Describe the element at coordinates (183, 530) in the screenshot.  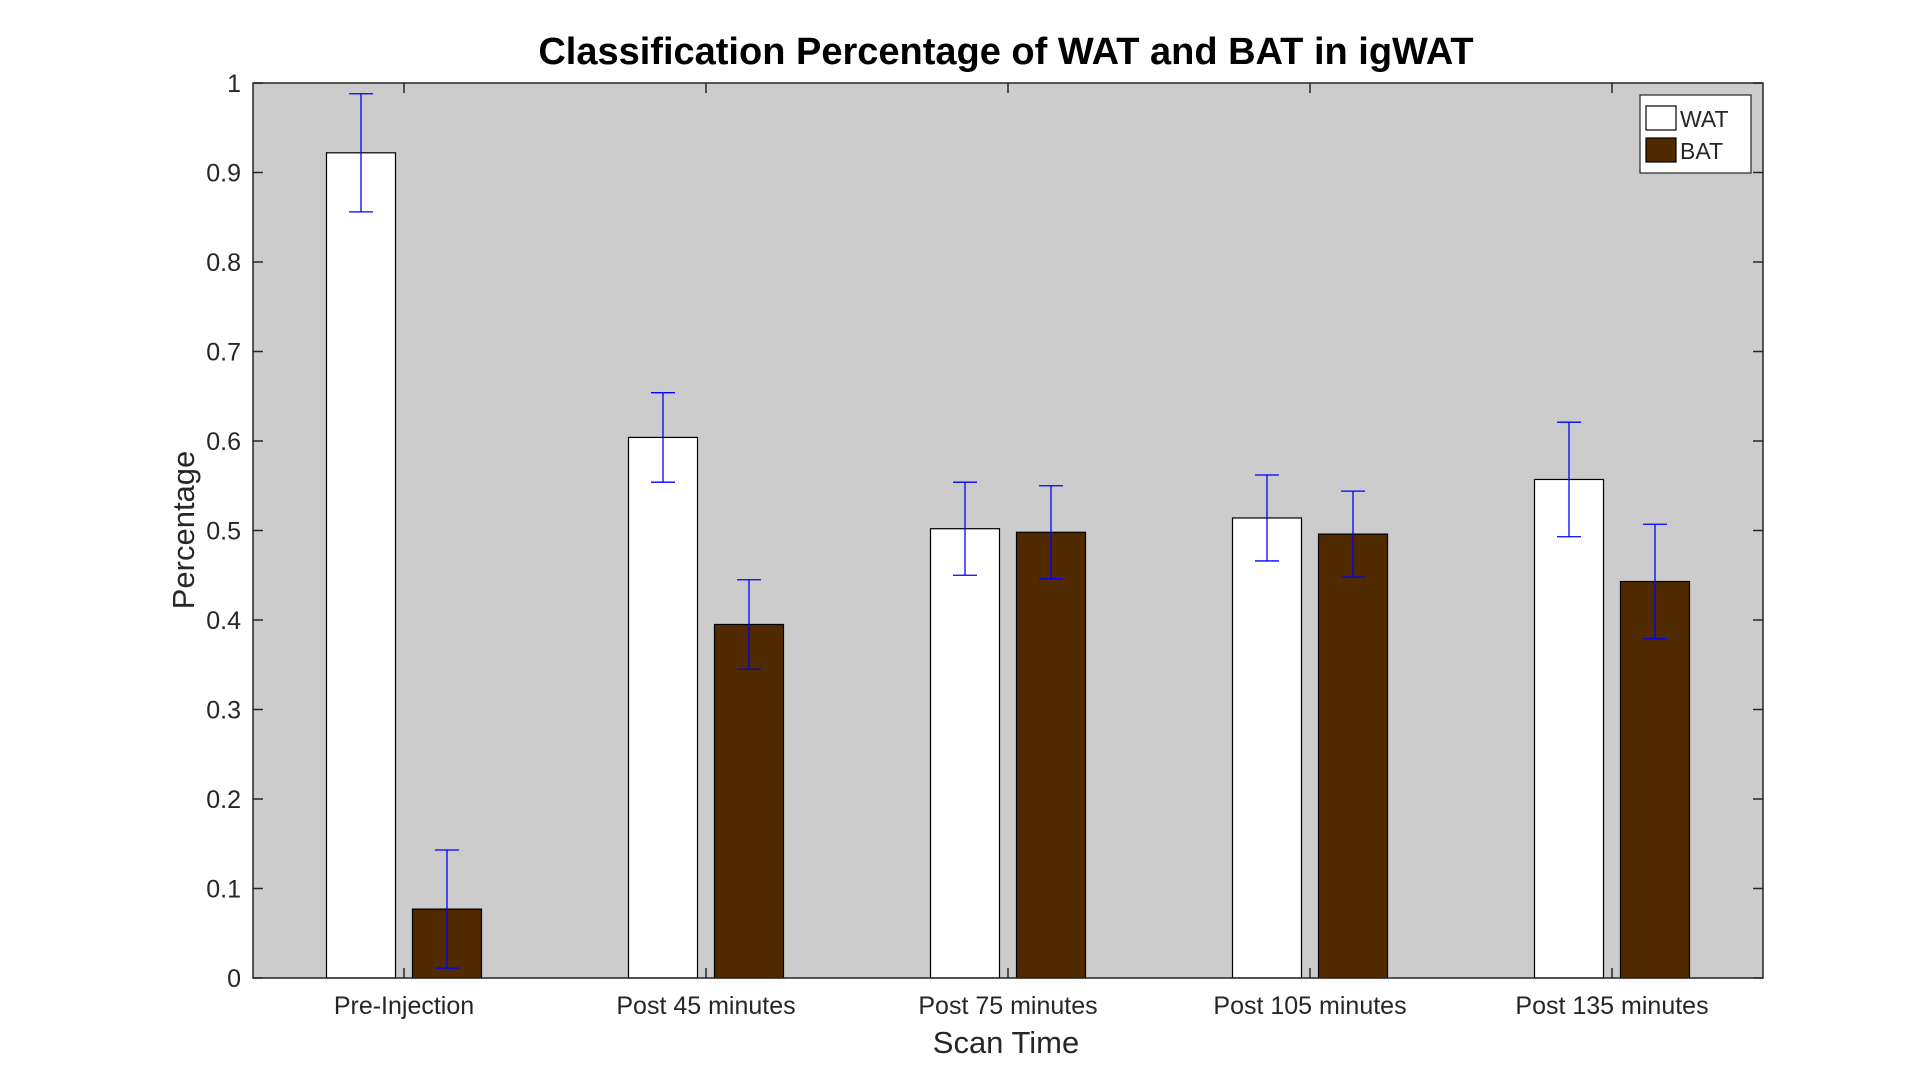
I see `y-axis-label: Percentage` at that location.